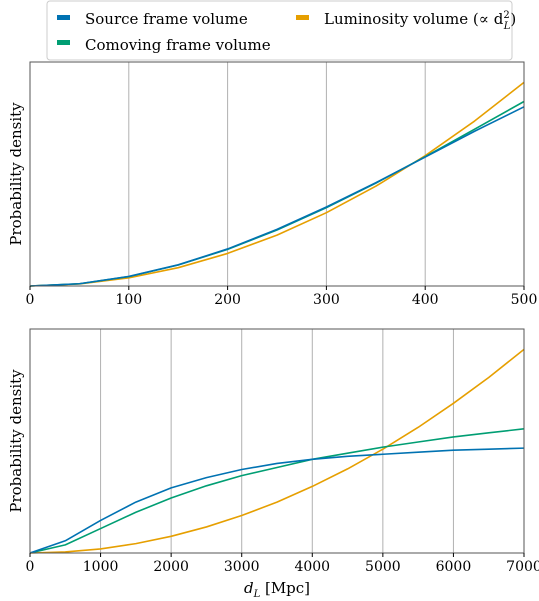 This screenshot has width=539, height=601. What do you see at coordinates (506, 15) in the screenshot?
I see `legend-luminosity-sup: 2` at bounding box center [506, 15].